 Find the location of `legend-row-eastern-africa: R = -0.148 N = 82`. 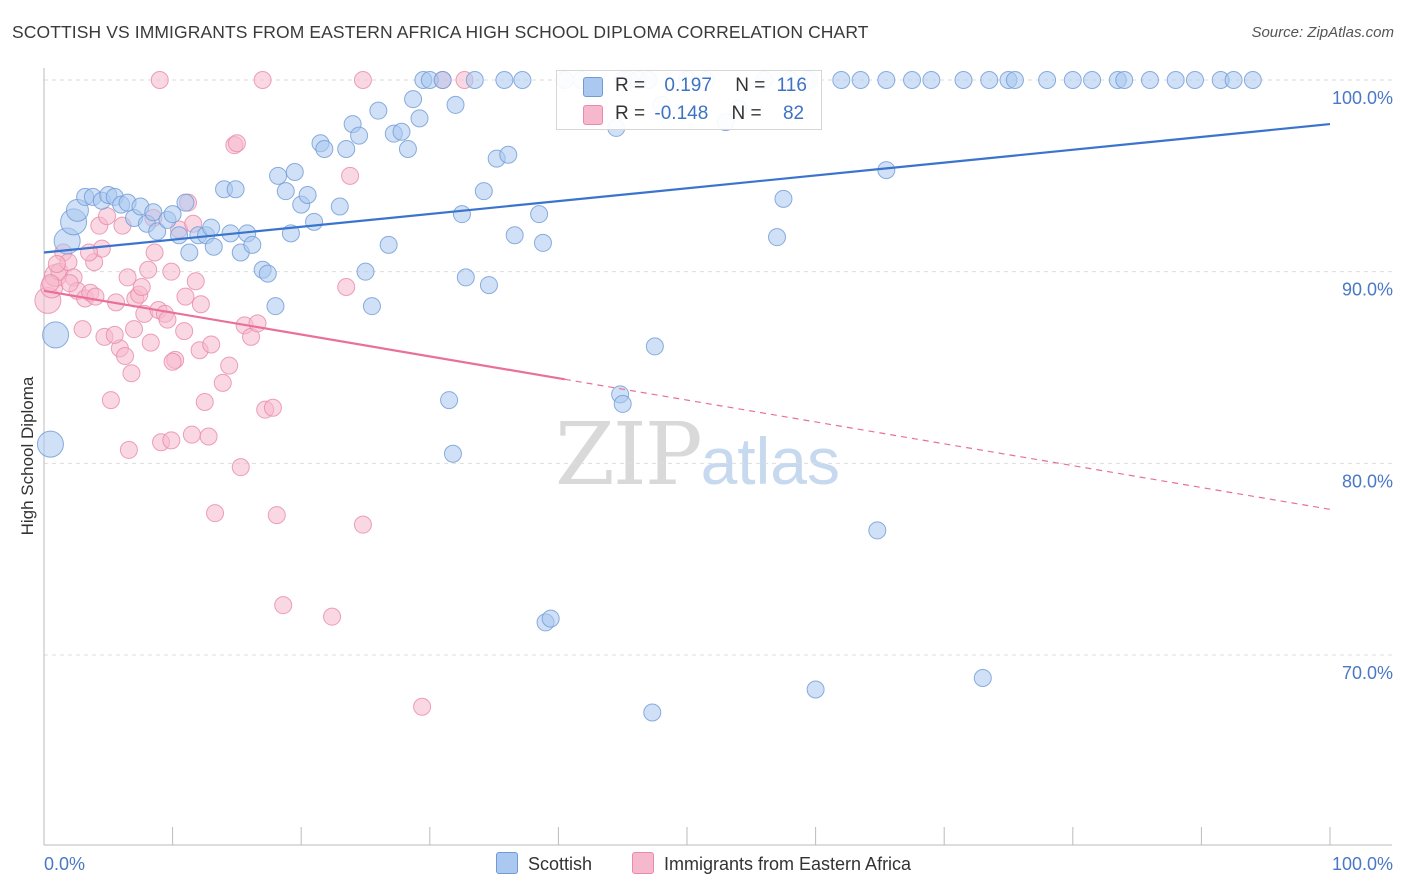

legend-row-eastern-africa: R = -0.148 N = 82 is located at coordinates (689, 114).